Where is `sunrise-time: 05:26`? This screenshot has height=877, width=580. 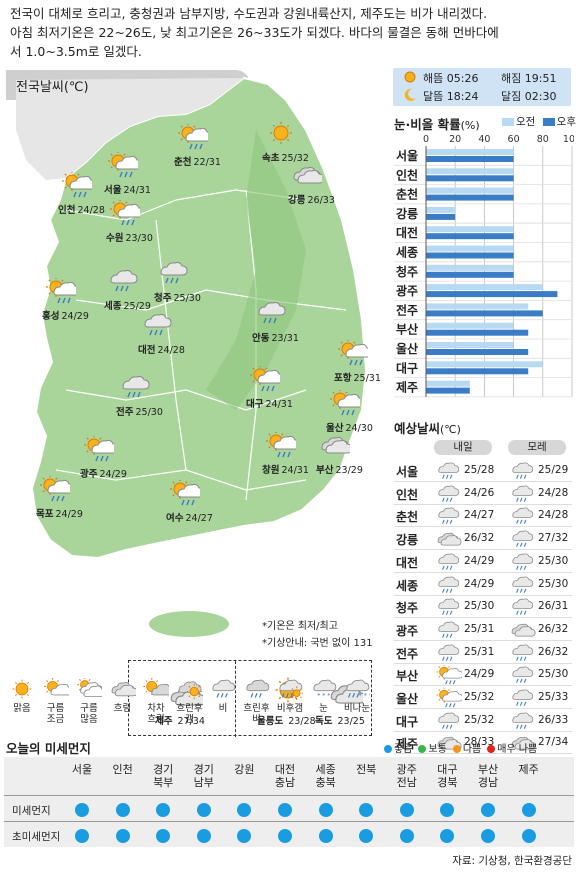 sunrise-time: 05:26 is located at coordinates (462, 78).